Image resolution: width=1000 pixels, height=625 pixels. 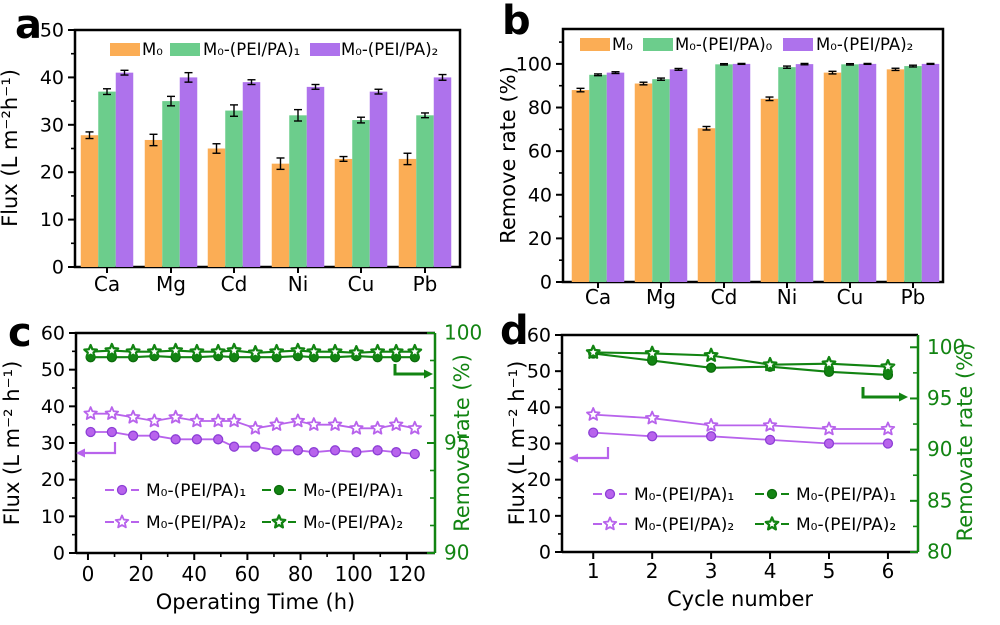 What do you see at coordinates (28, 25) in the screenshot?
I see `panel-a-letter: a` at bounding box center [28, 25].